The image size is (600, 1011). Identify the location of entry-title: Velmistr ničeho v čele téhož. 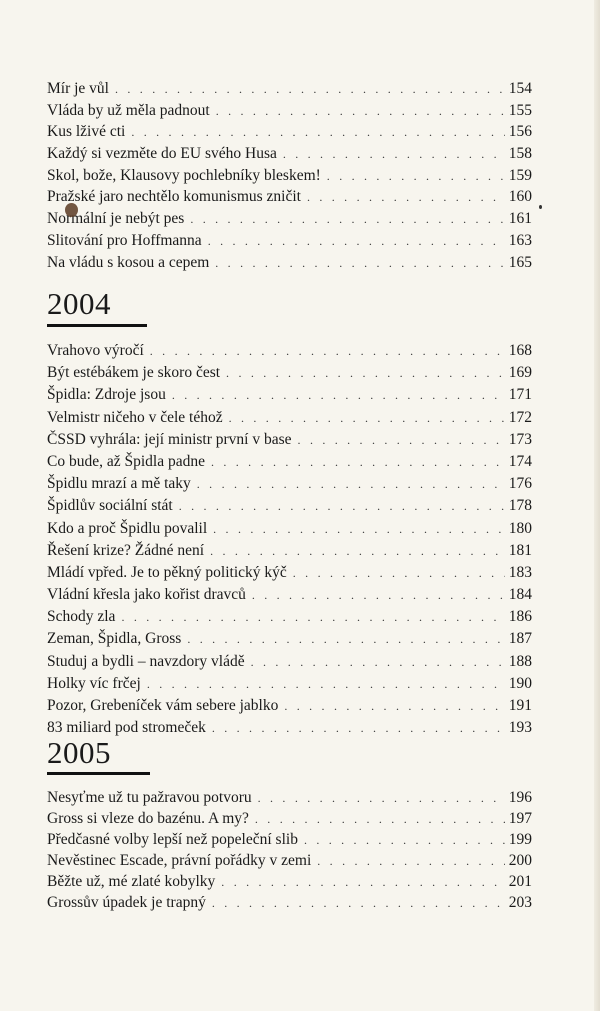
(135, 417).